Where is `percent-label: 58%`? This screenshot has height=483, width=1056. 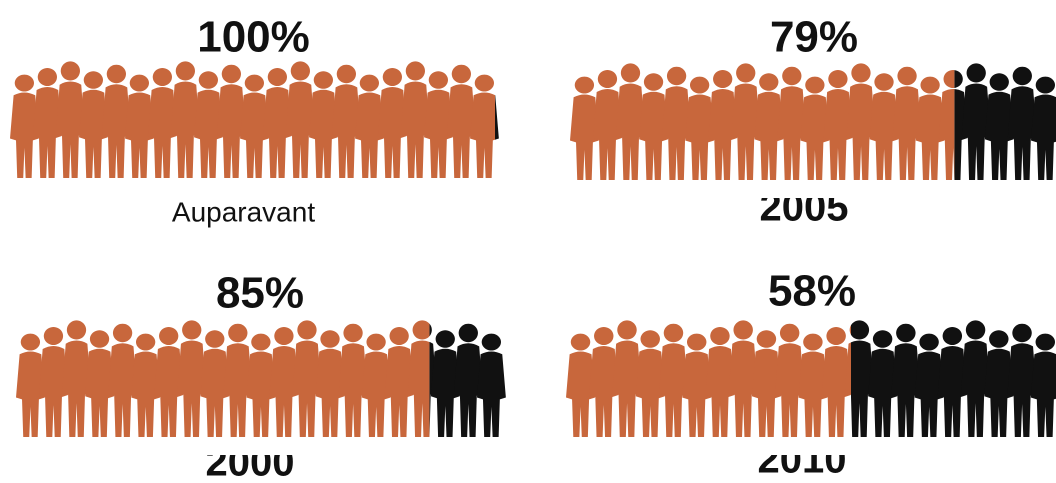 percent-label: 58% is located at coordinates (812, 291).